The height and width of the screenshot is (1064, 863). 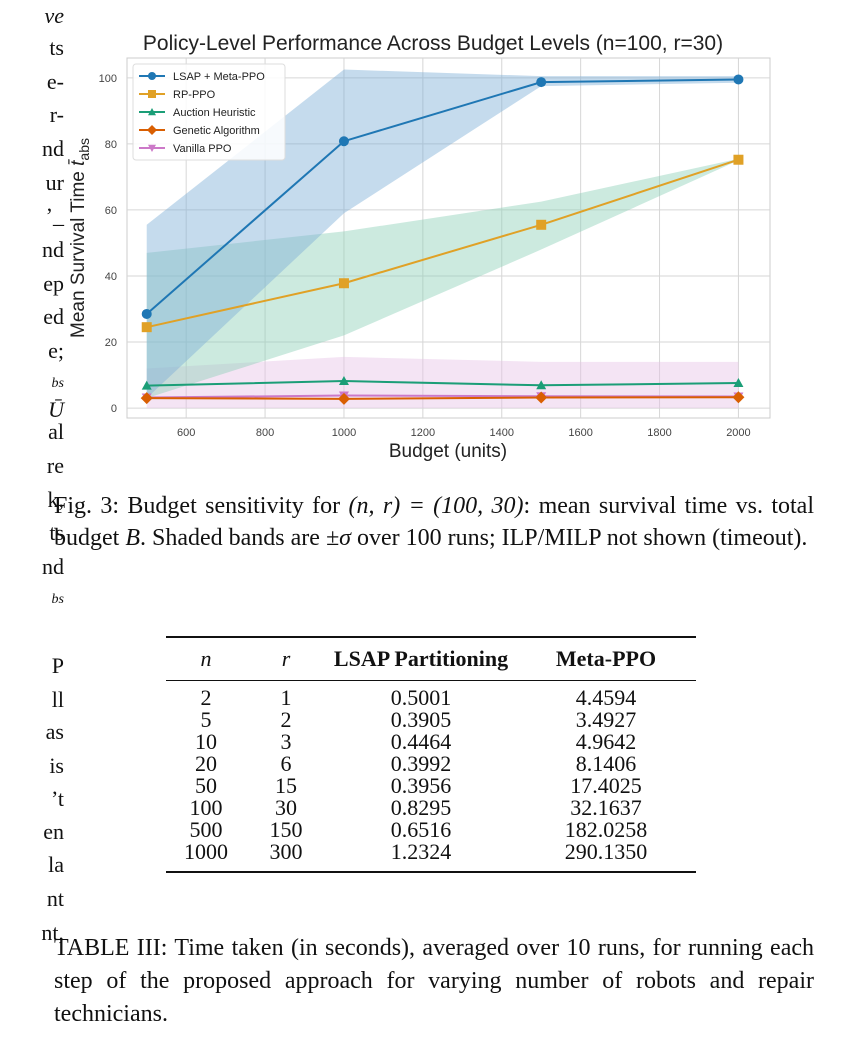 I want to click on legend-label: Auction Heuristic, so click(x=214, y=113).